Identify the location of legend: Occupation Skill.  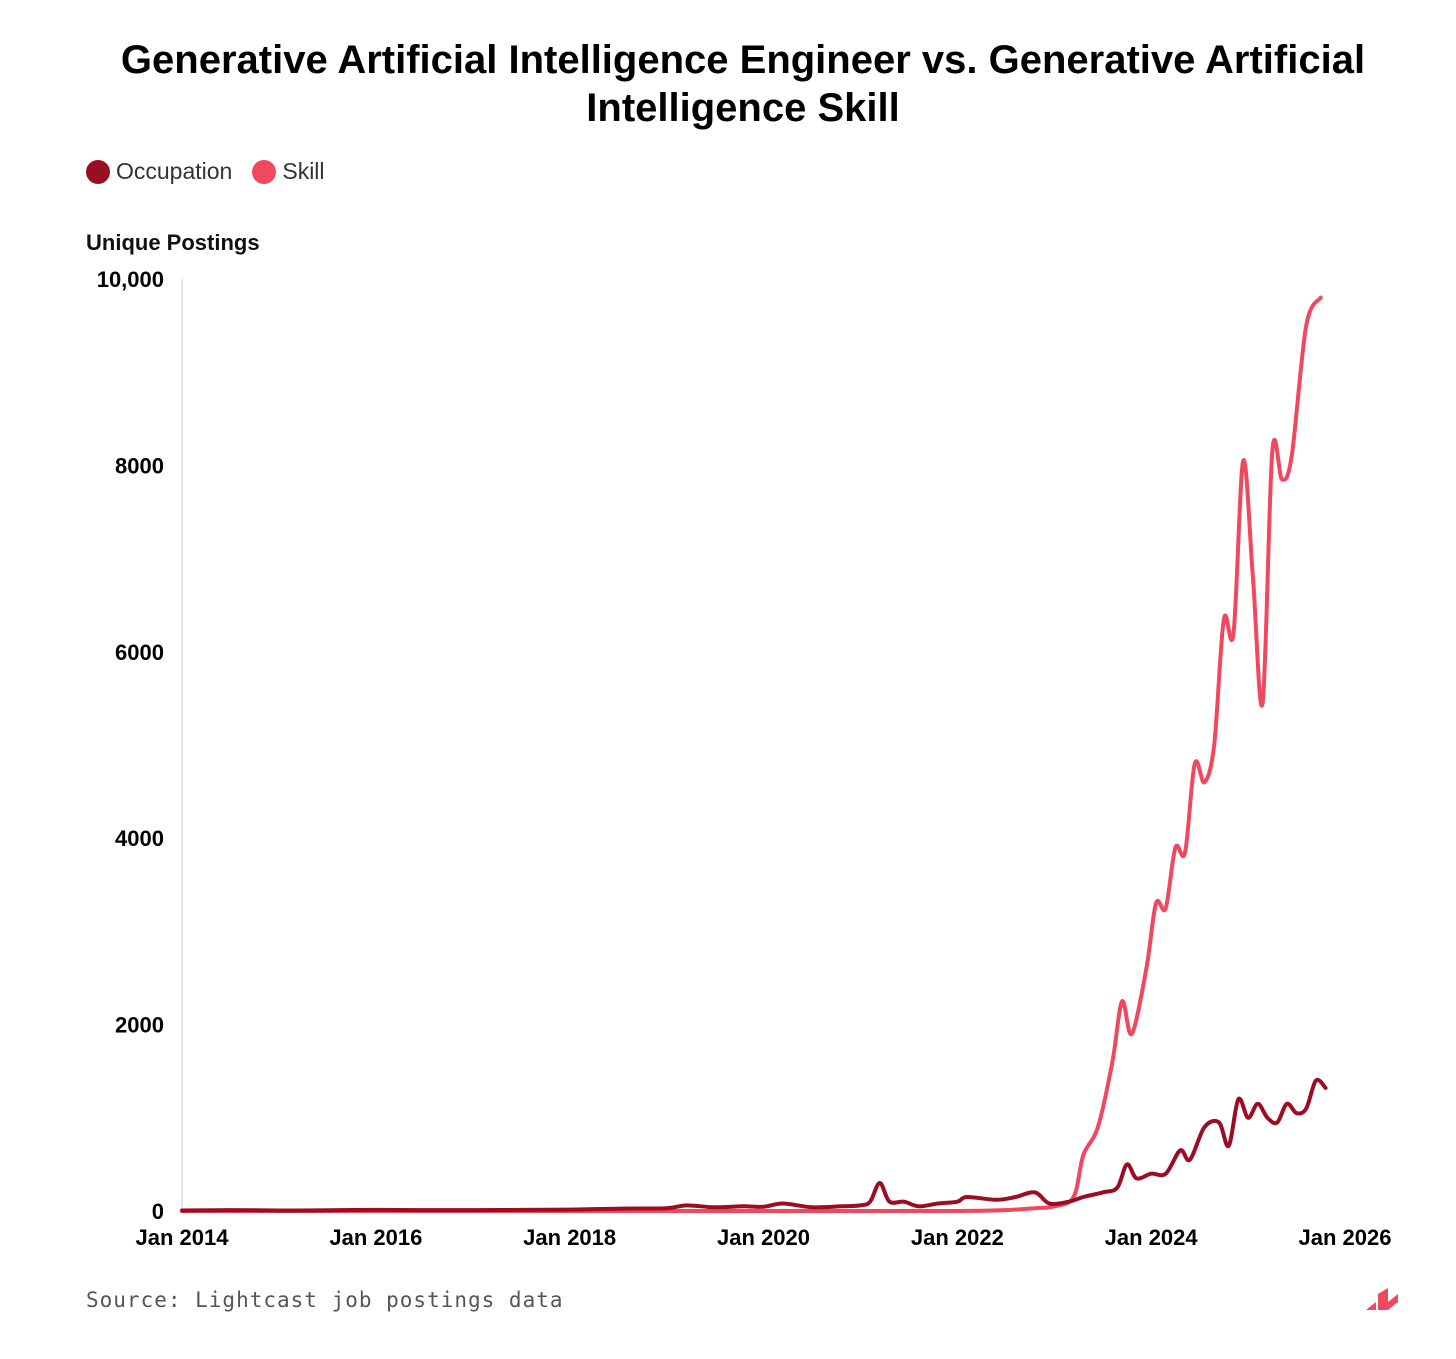
(215, 171).